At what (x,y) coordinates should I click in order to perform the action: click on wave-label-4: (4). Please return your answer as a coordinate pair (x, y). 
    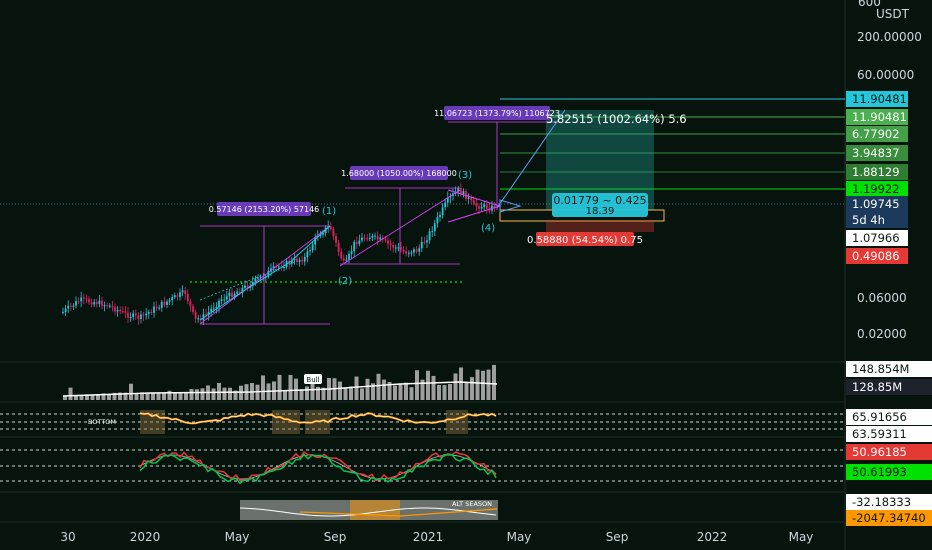
    Looking at the image, I should click on (488, 228).